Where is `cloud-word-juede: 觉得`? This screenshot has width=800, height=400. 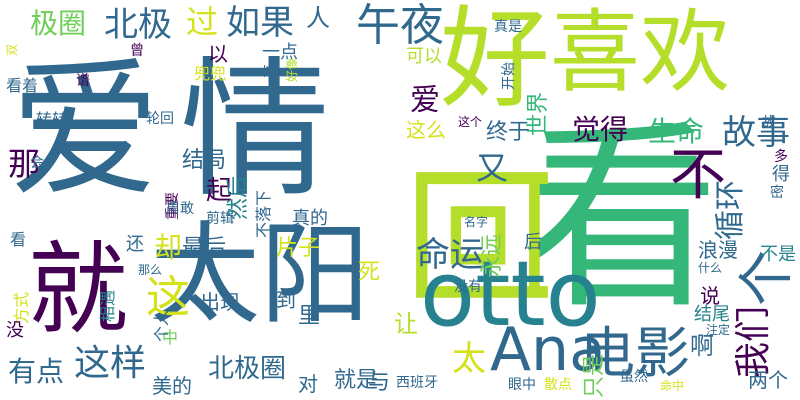 cloud-word-juede: 觉得 is located at coordinates (600, 129).